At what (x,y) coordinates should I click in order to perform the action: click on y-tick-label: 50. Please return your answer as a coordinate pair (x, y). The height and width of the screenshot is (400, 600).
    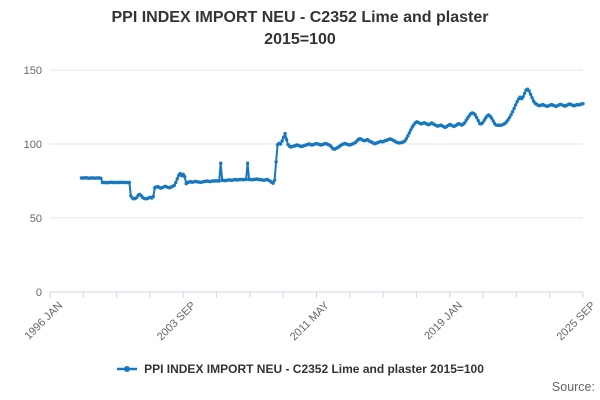
    Looking at the image, I should click on (36, 219).